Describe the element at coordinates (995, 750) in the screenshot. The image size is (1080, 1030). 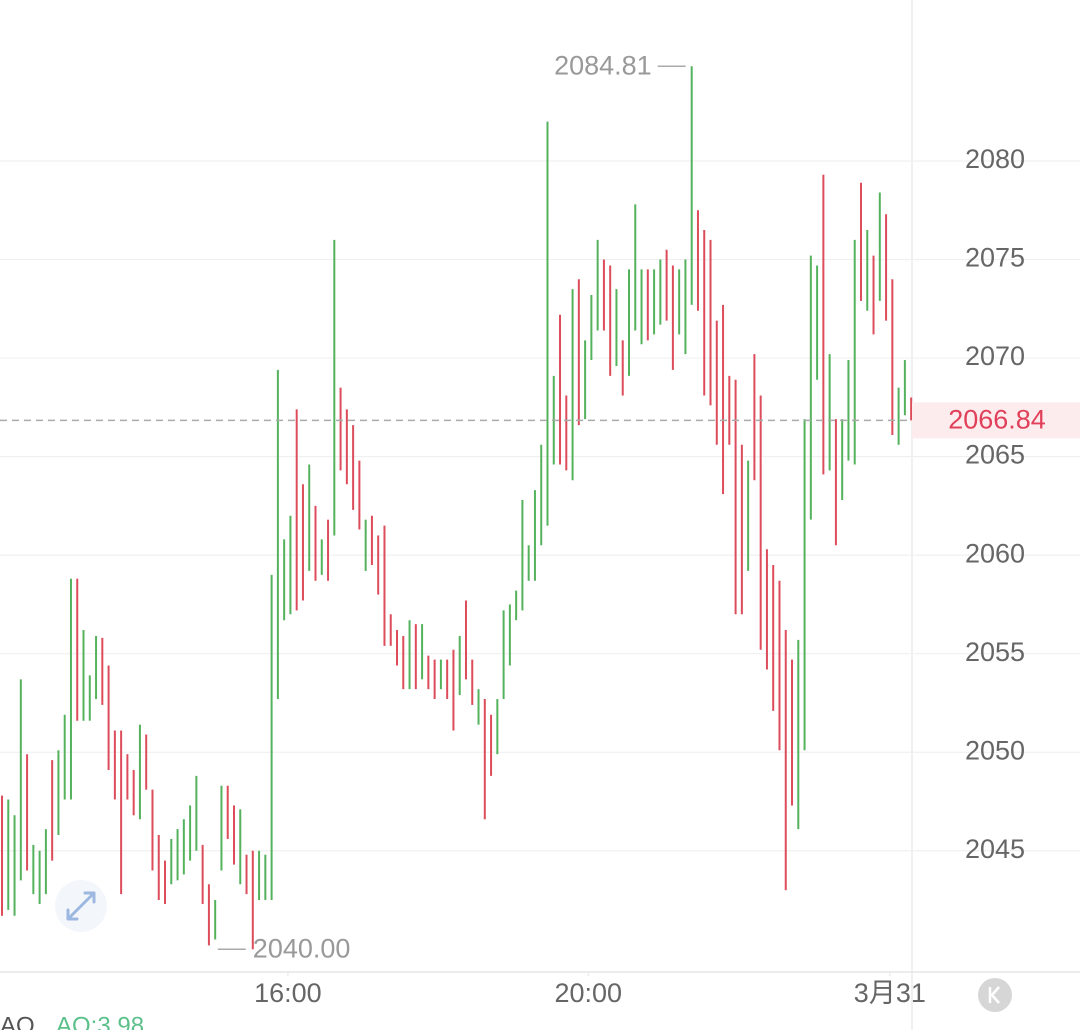
I see `y-tick-label: 2050` at that location.